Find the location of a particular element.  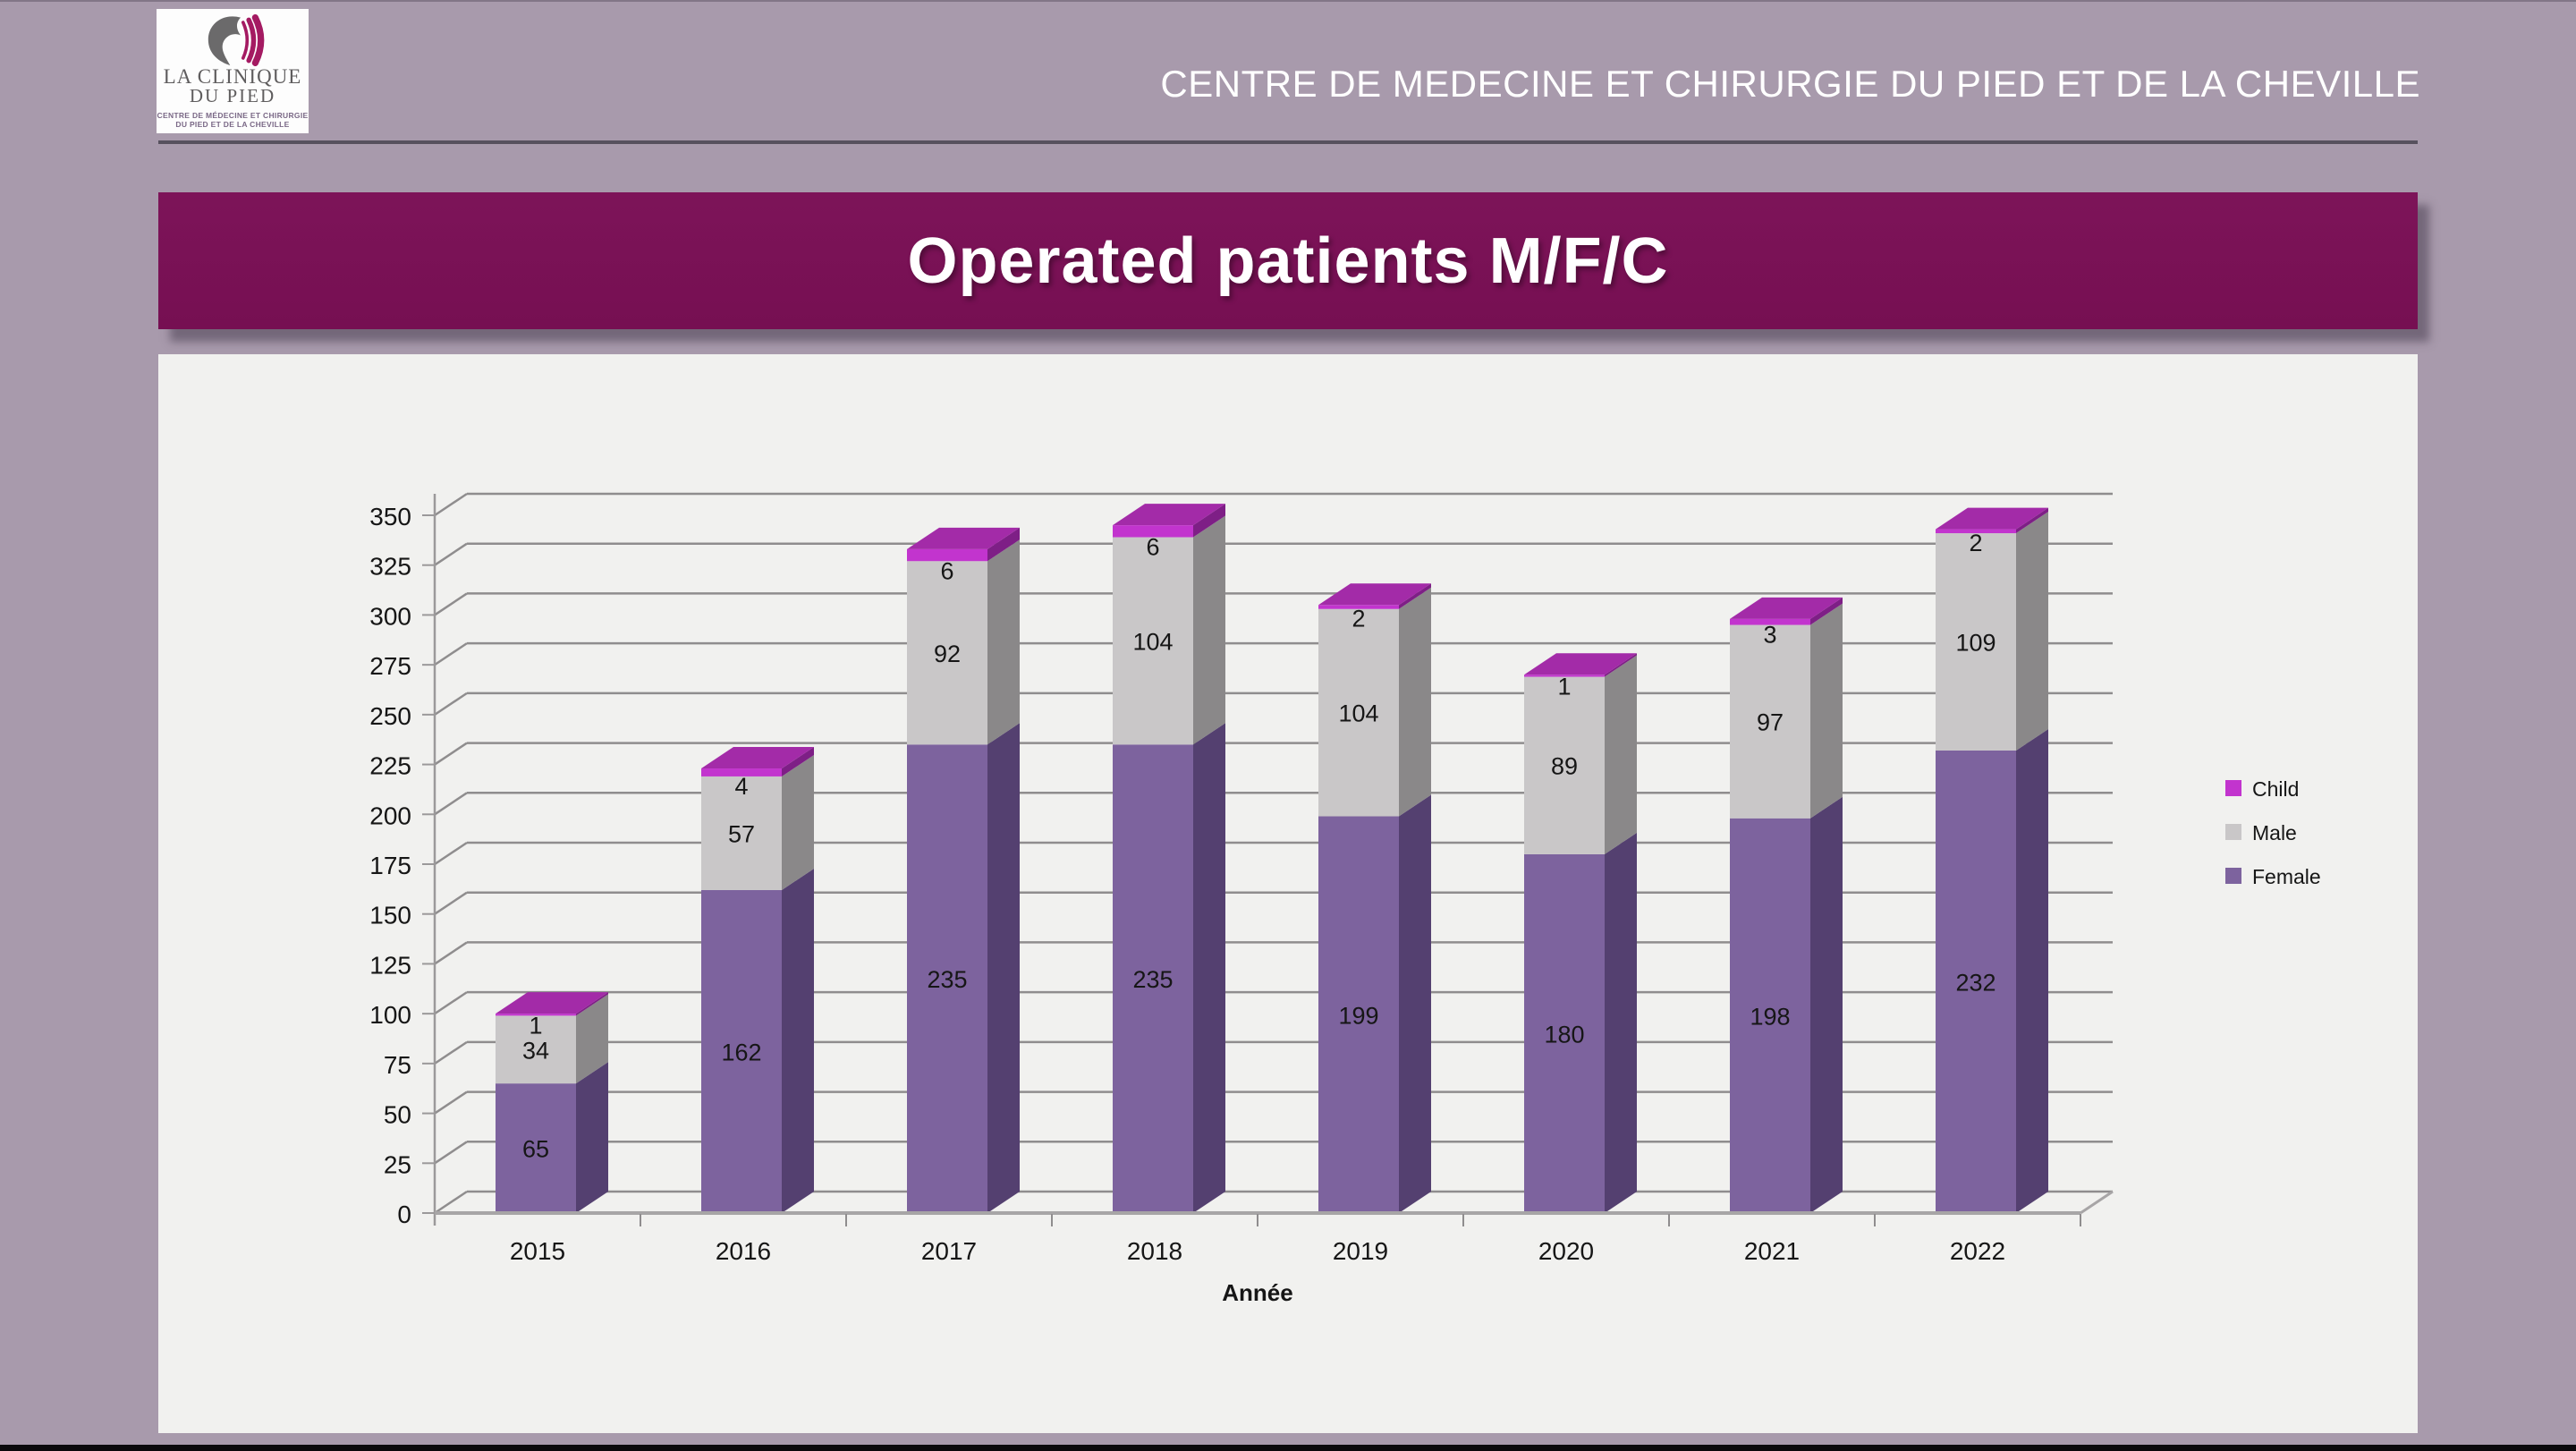

y-tick-label: 275 is located at coordinates (390, 666).